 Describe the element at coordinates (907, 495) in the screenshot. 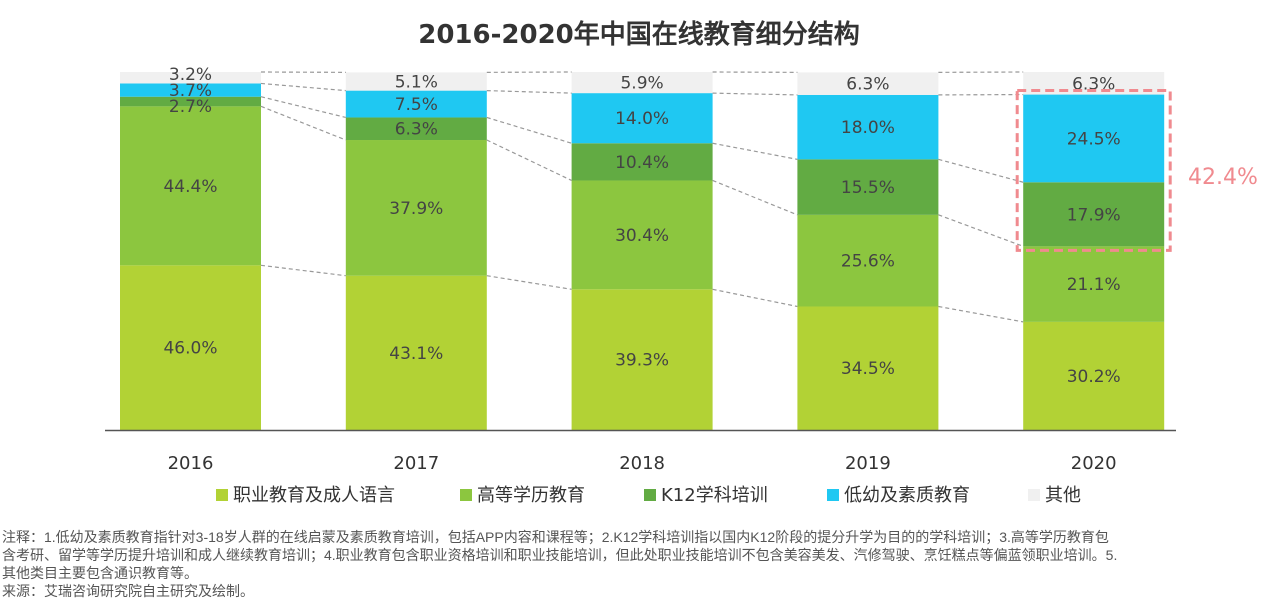

I see `legend-label: 低幼及素质教育` at that location.